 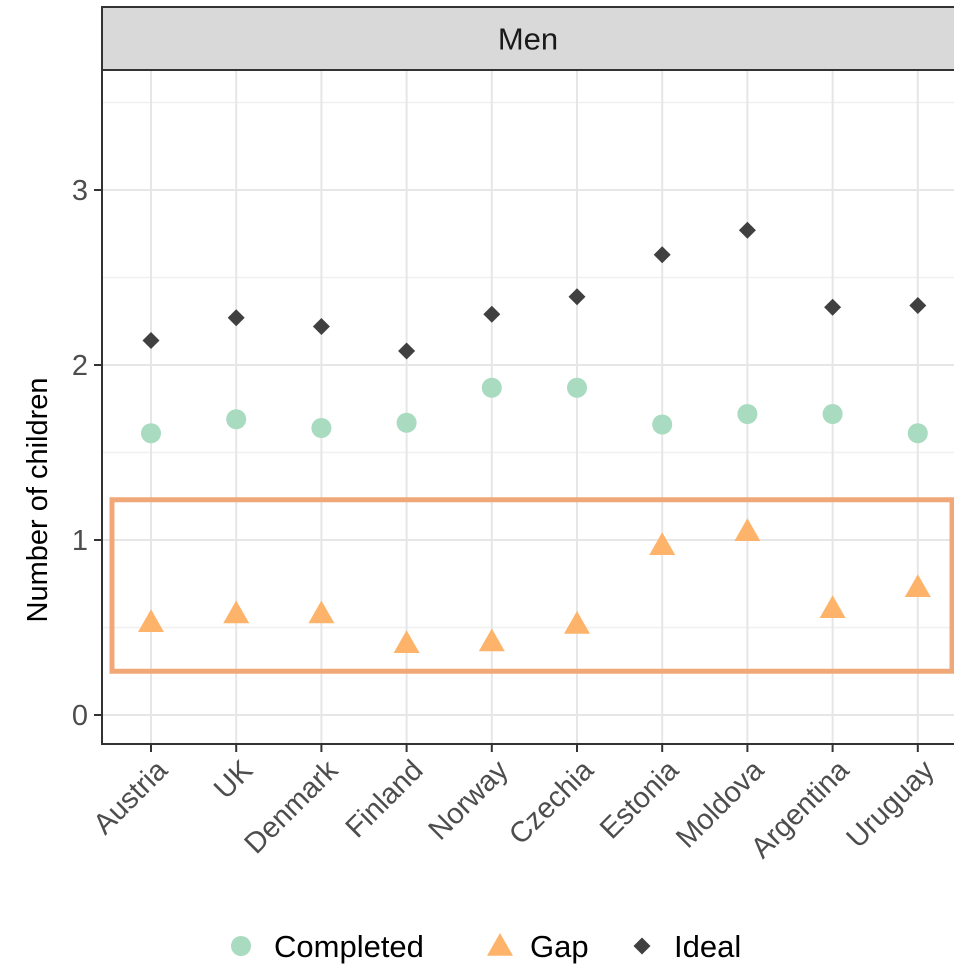 I want to click on x-tick-label: Austria, so click(x=130, y=797).